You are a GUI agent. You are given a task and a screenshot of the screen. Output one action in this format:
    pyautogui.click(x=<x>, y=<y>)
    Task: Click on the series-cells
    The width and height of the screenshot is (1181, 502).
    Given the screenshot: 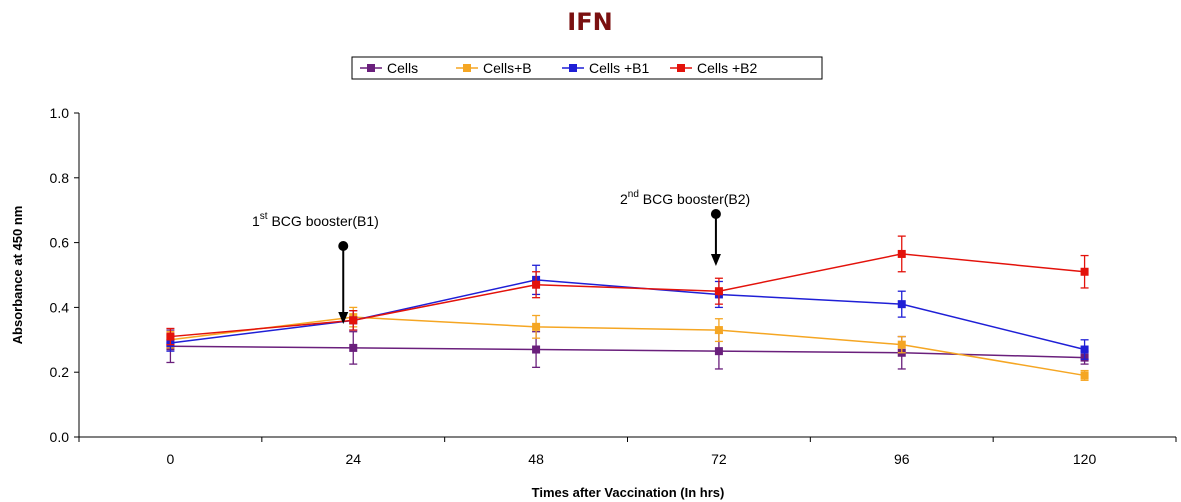 What is the action you would take?
    pyautogui.click(x=627, y=349)
    